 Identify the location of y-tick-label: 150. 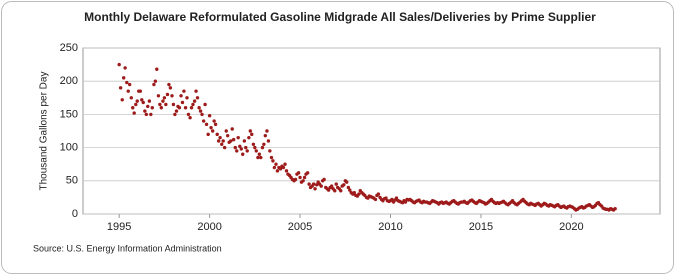
(69, 114).